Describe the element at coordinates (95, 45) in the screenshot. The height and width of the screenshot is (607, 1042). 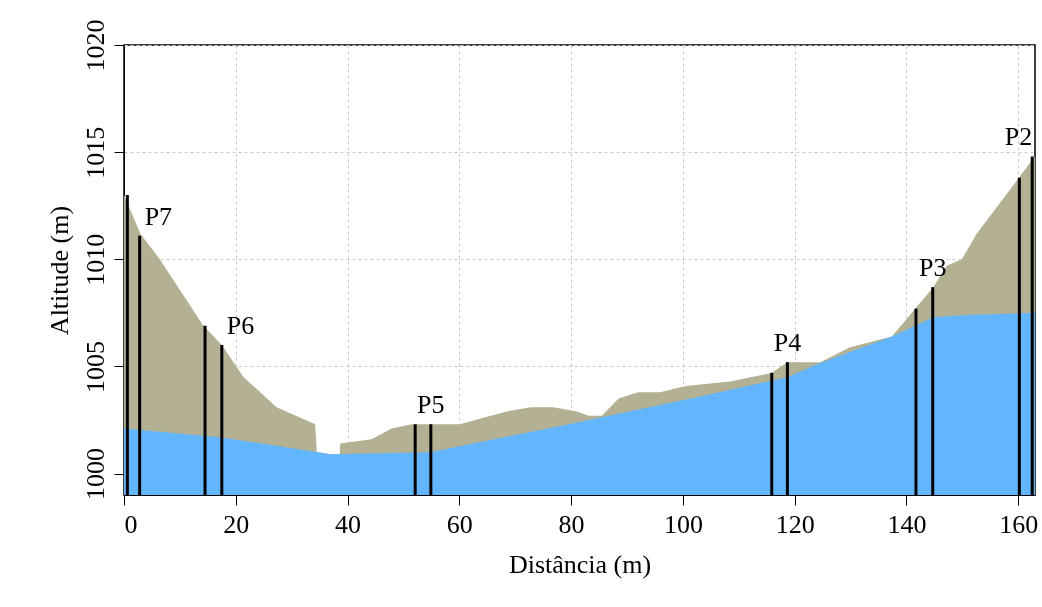
I see `y-tick-label: 1020` at that location.